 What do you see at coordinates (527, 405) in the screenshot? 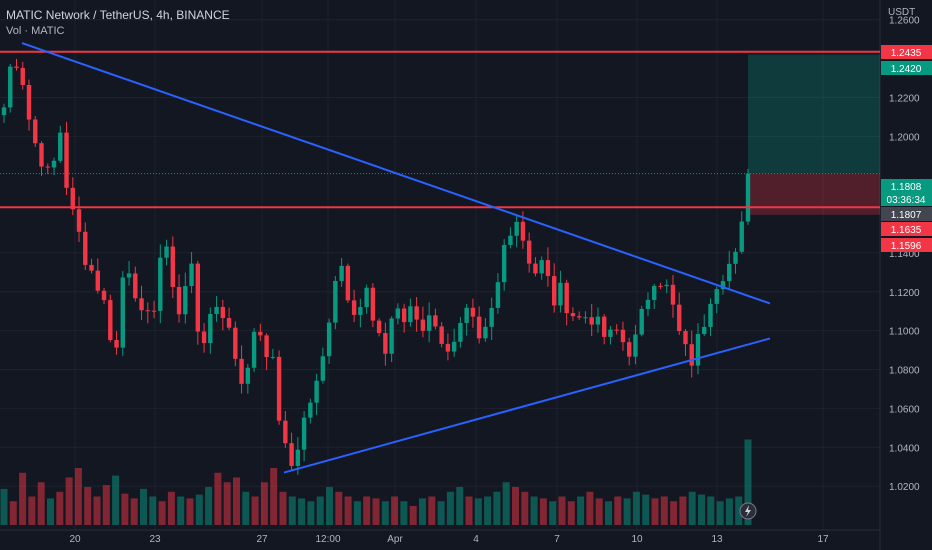
I see `ascending-trendline` at bounding box center [527, 405].